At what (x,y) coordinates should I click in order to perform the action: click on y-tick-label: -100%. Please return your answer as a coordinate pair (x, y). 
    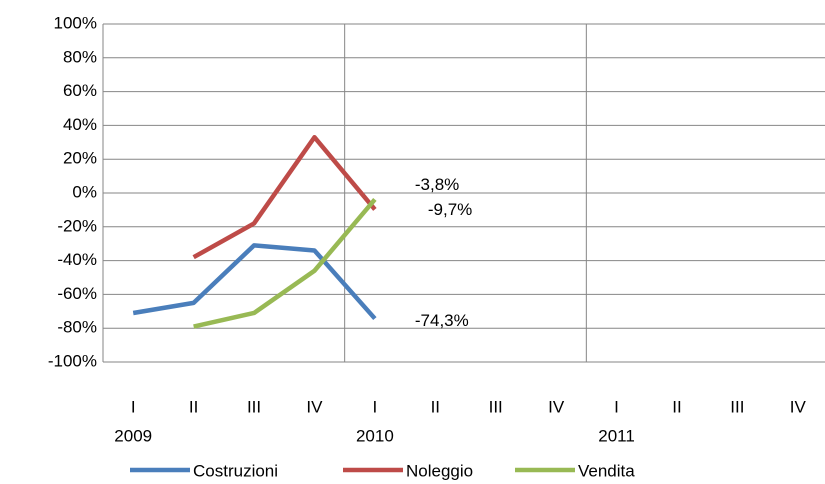
    Looking at the image, I should click on (72, 360).